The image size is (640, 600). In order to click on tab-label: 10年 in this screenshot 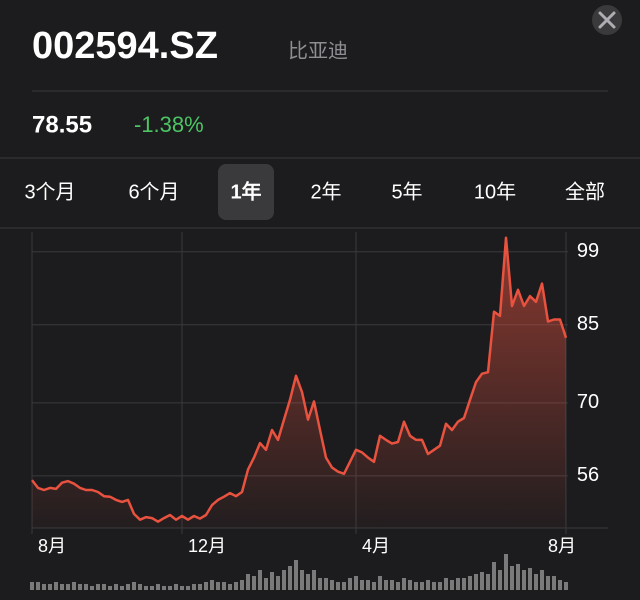, I will do `click(495, 191)`.